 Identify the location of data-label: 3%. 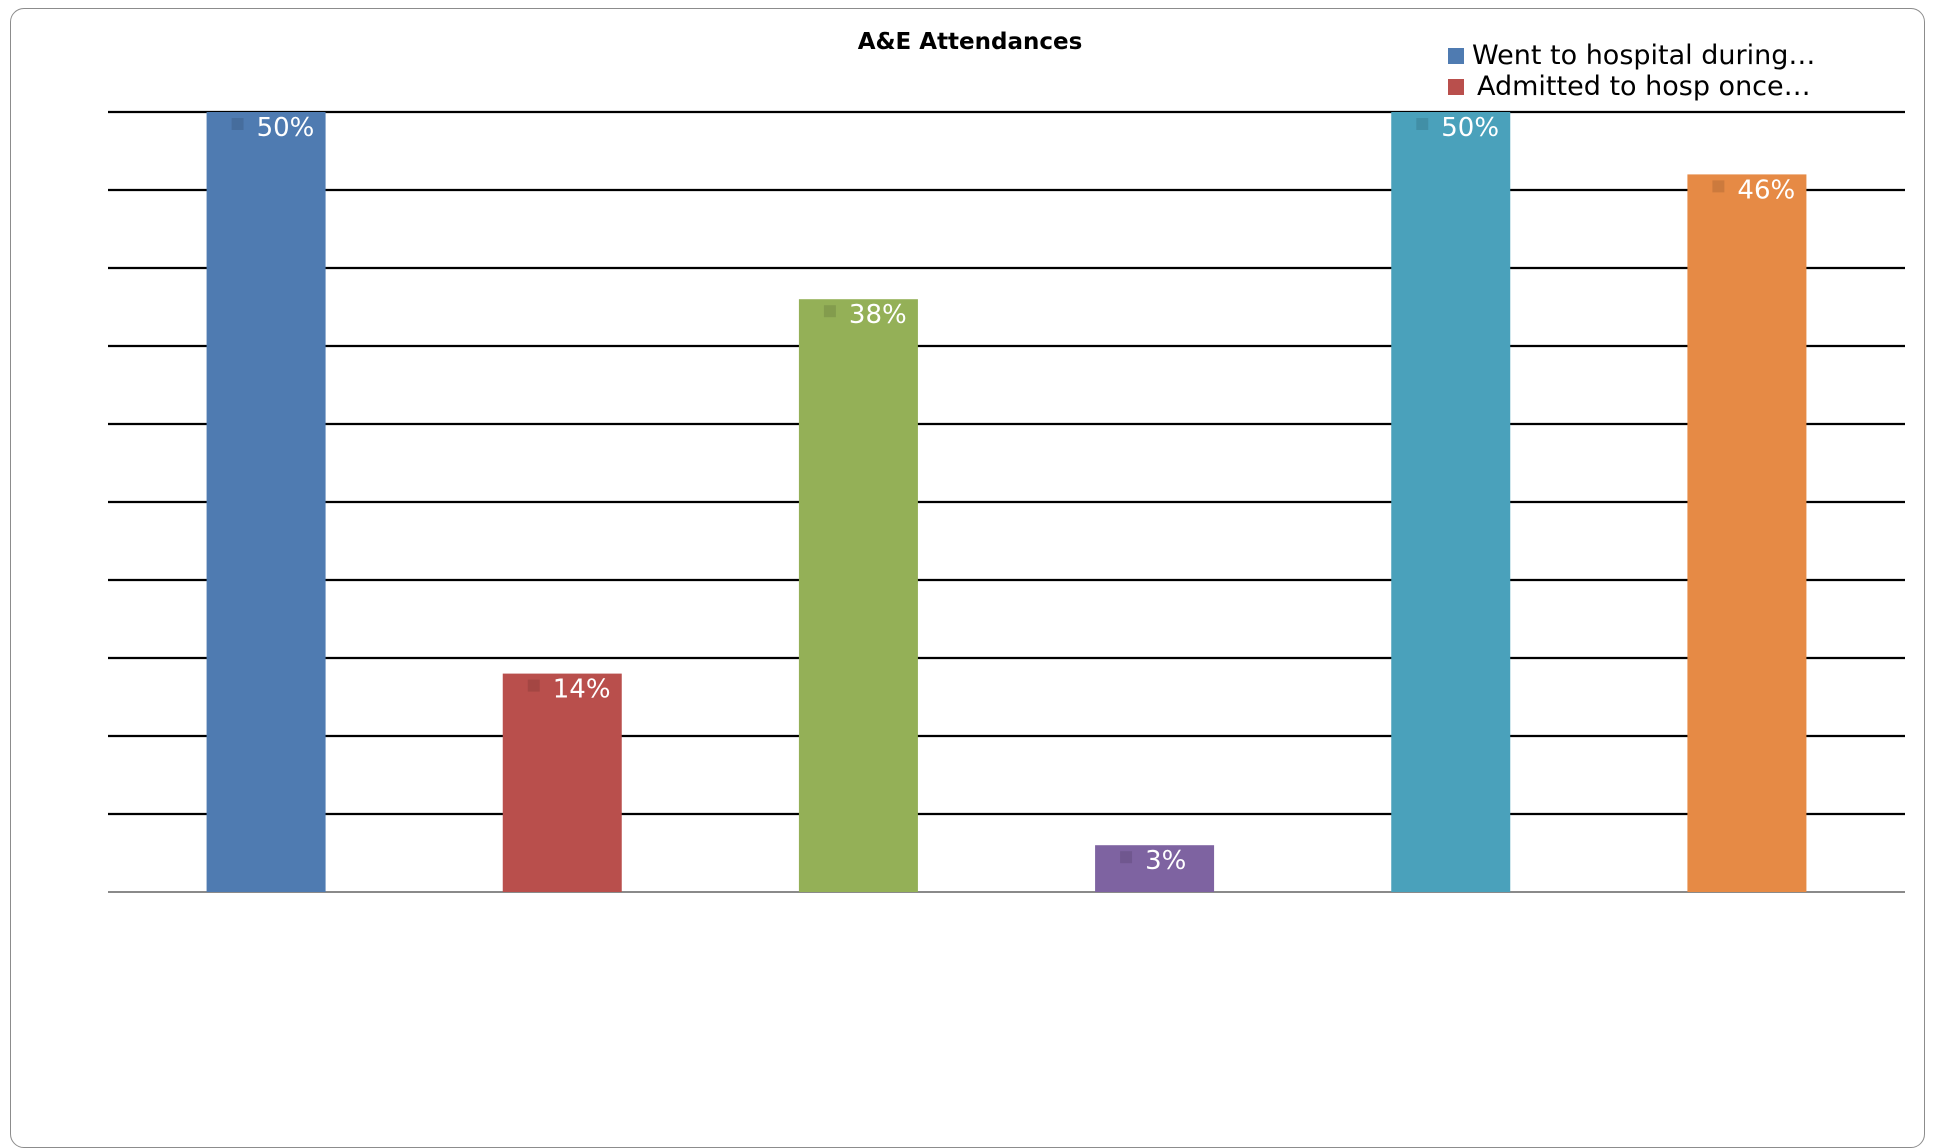
(1165, 861).